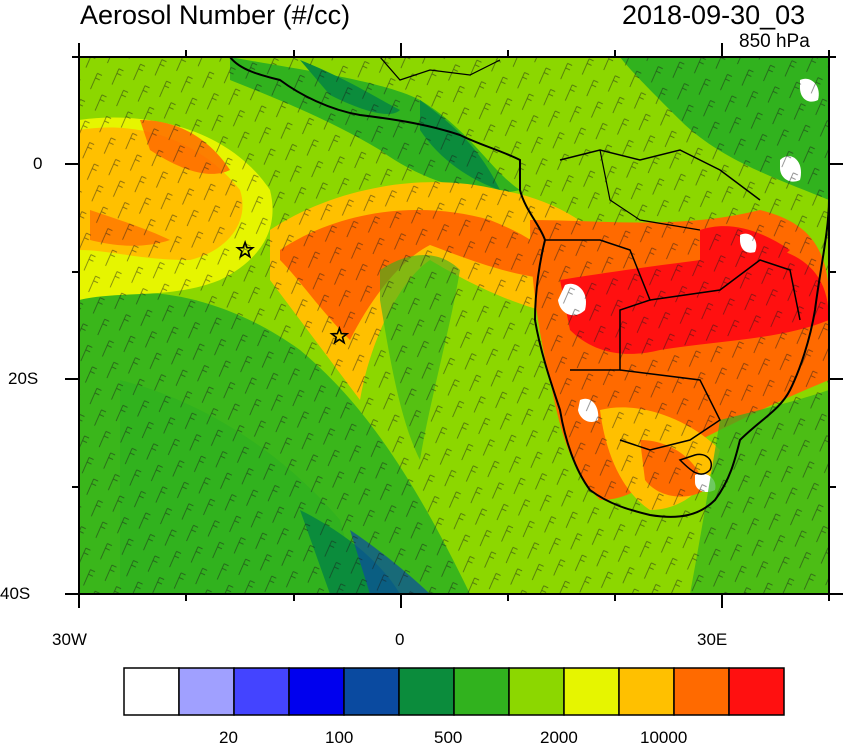 This screenshot has width=850, height=750. What do you see at coordinates (664, 737) in the screenshot?
I see `colorbar-label-10000: 10000` at bounding box center [664, 737].